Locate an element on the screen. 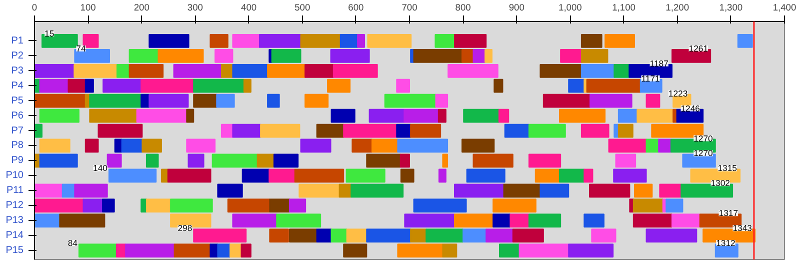 Image resolution: width=800 pixels, height=265 pixels. annotation: 84 is located at coordinates (73, 243).